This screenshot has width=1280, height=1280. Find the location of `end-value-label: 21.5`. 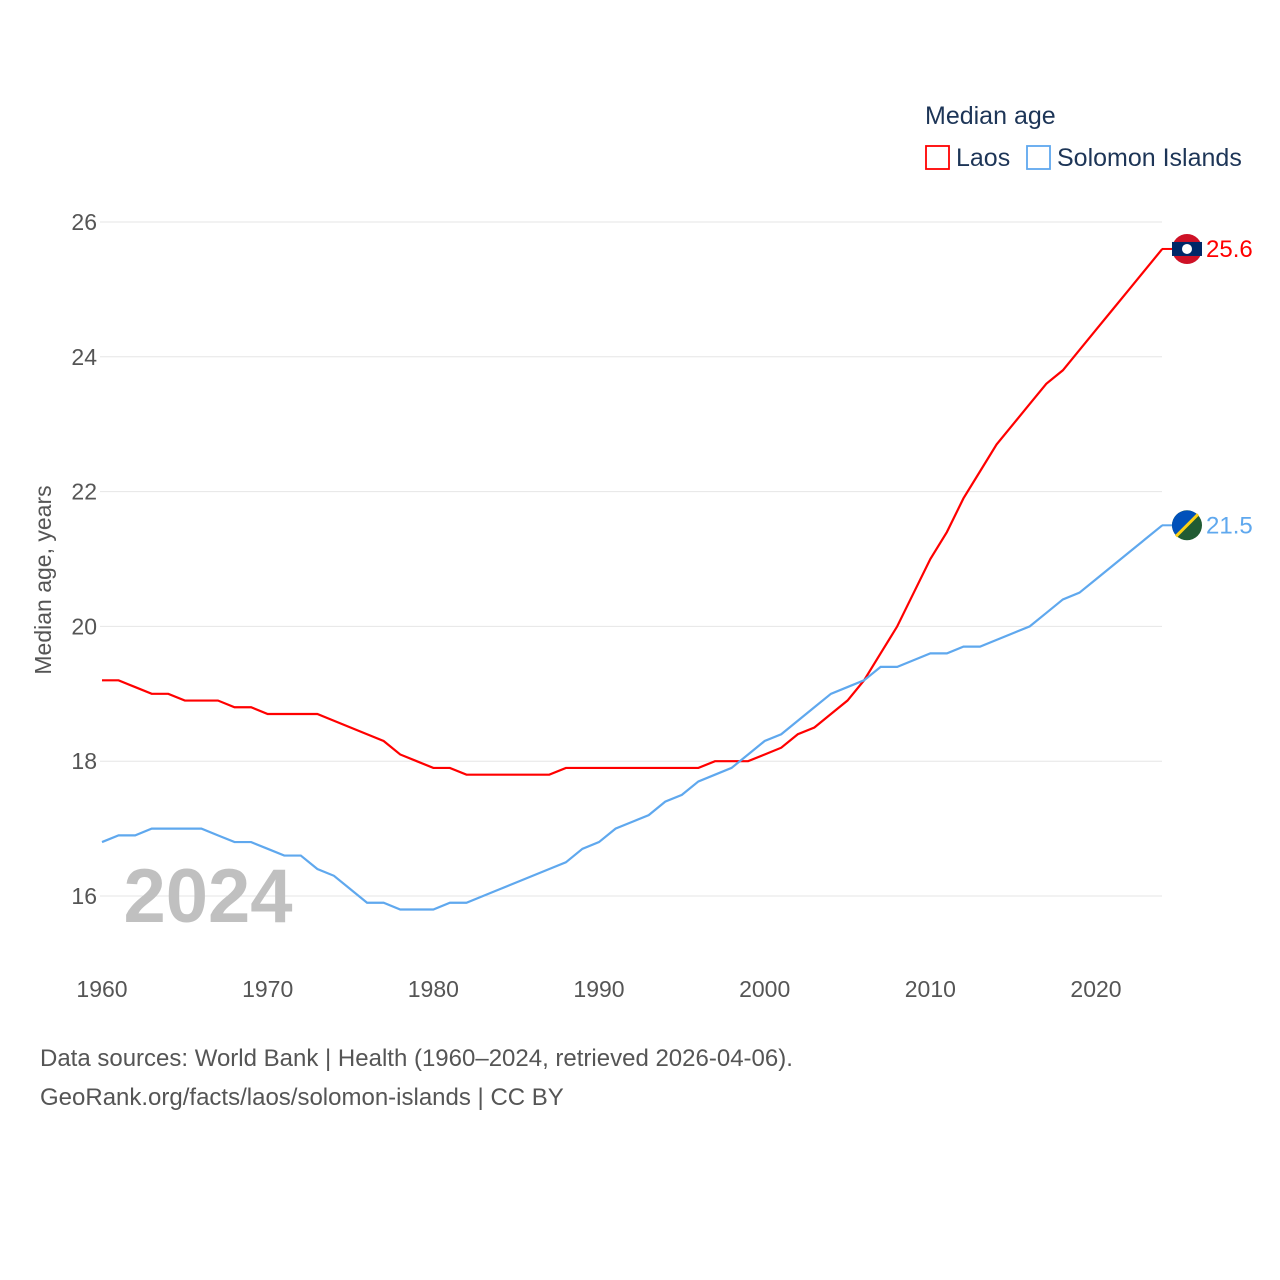

end-value-label: 21.5 is located at coordinates (1229, 525).